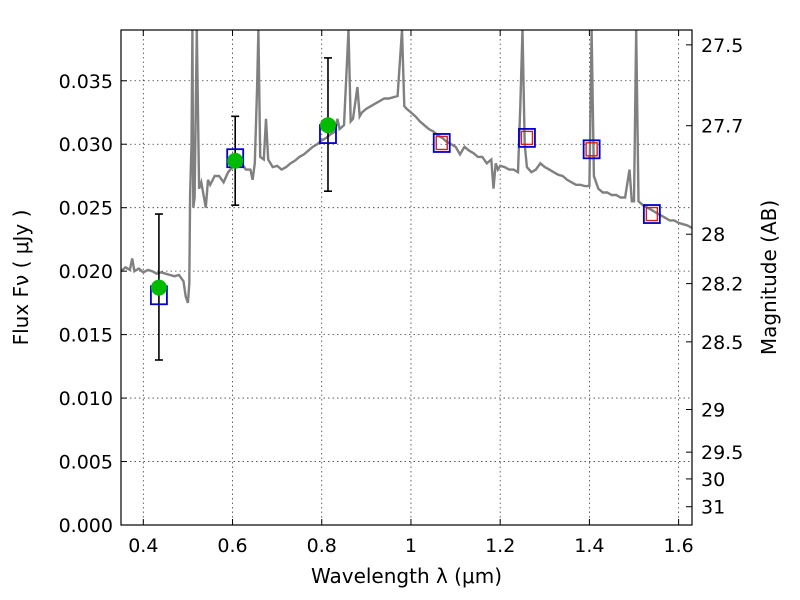  Describe the element at coordinates (243, 206) in the screenshot. I see `observed-photometry-circles` at that location.